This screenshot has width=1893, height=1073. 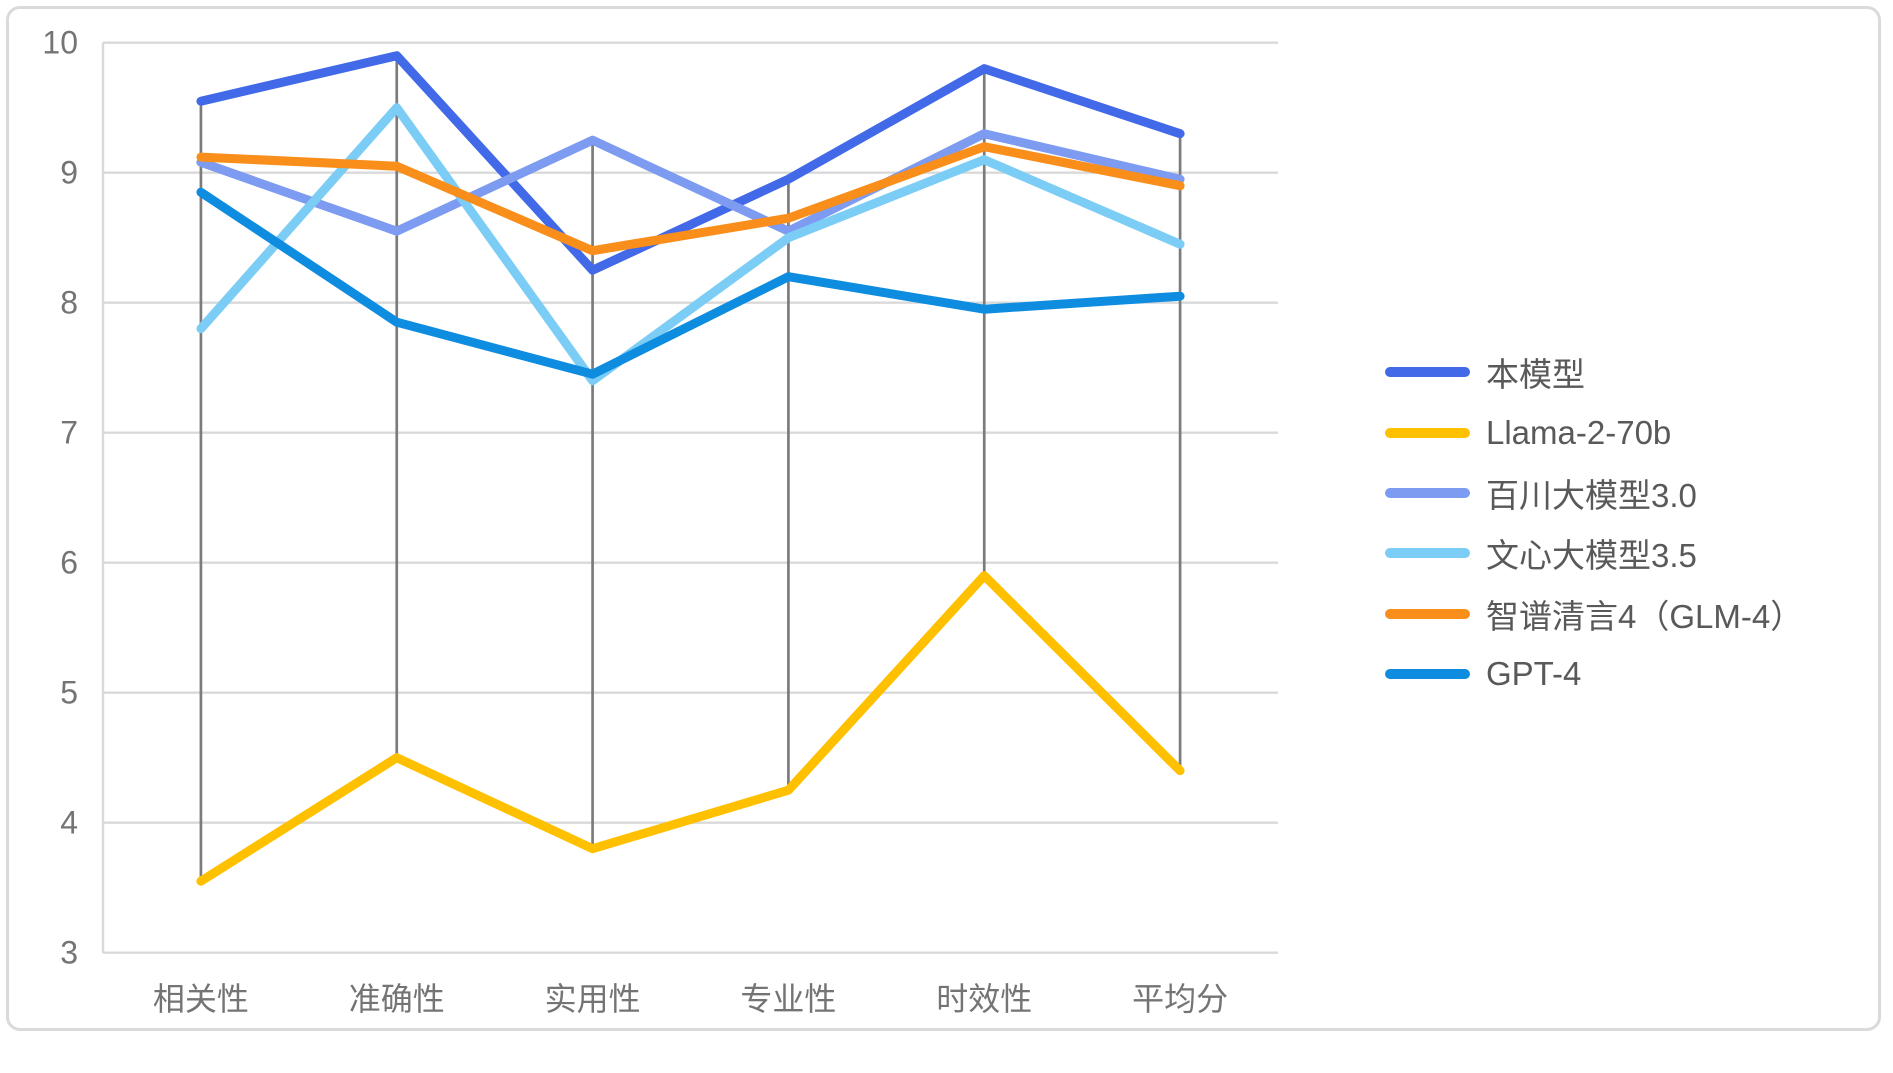 I want to click on y-tick-label: 9, so click(x=69, y=173).